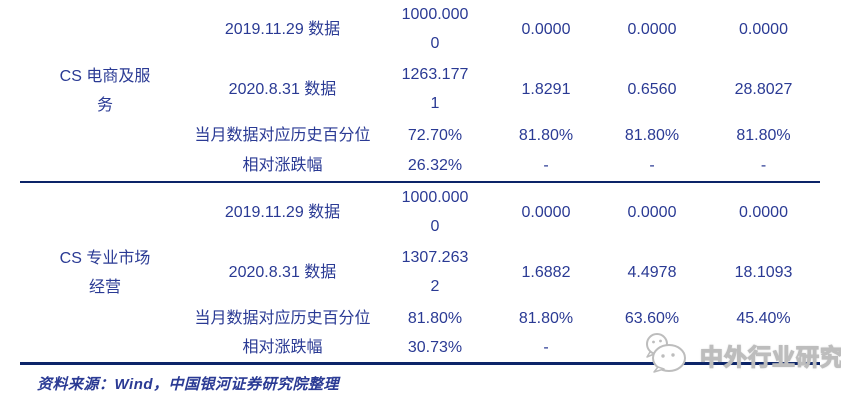 The width and height of the screenshot is (841, 400). What do you see at coordinates (763, 89) in the screenshot?
I see `value-cell: 28.8027` at bounding box center [763, 89].